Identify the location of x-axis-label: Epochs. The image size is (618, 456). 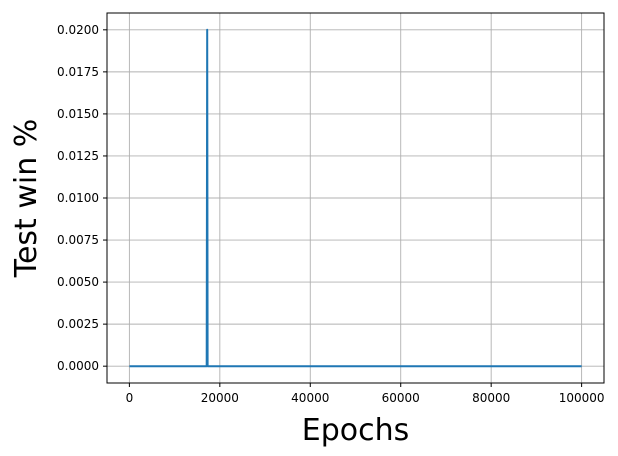
(356, 430).